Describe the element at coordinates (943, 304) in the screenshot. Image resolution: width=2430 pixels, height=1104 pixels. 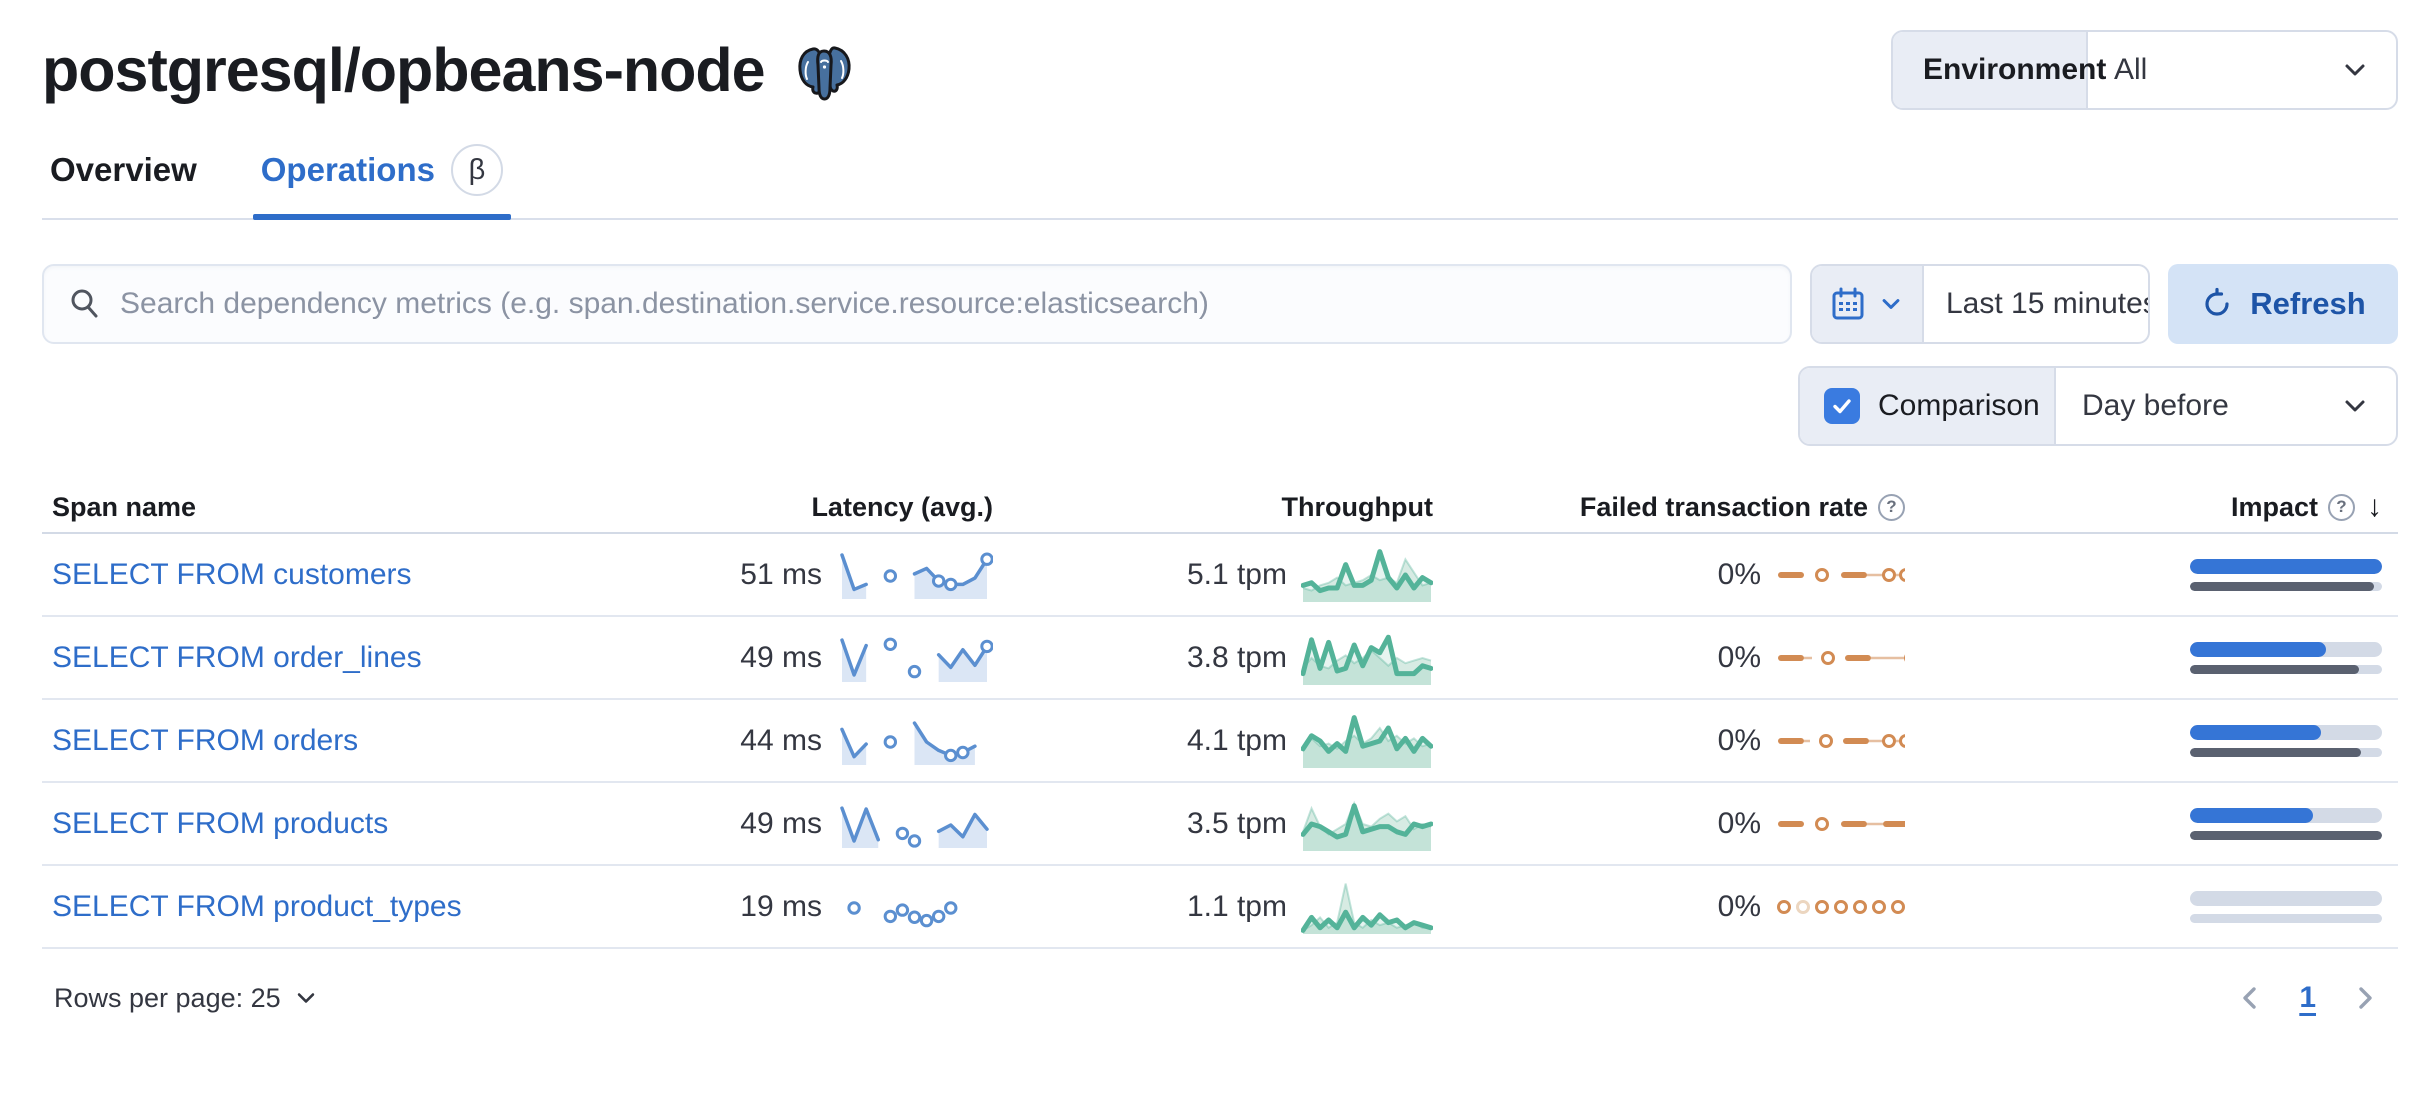
I see `search-input` at that location.